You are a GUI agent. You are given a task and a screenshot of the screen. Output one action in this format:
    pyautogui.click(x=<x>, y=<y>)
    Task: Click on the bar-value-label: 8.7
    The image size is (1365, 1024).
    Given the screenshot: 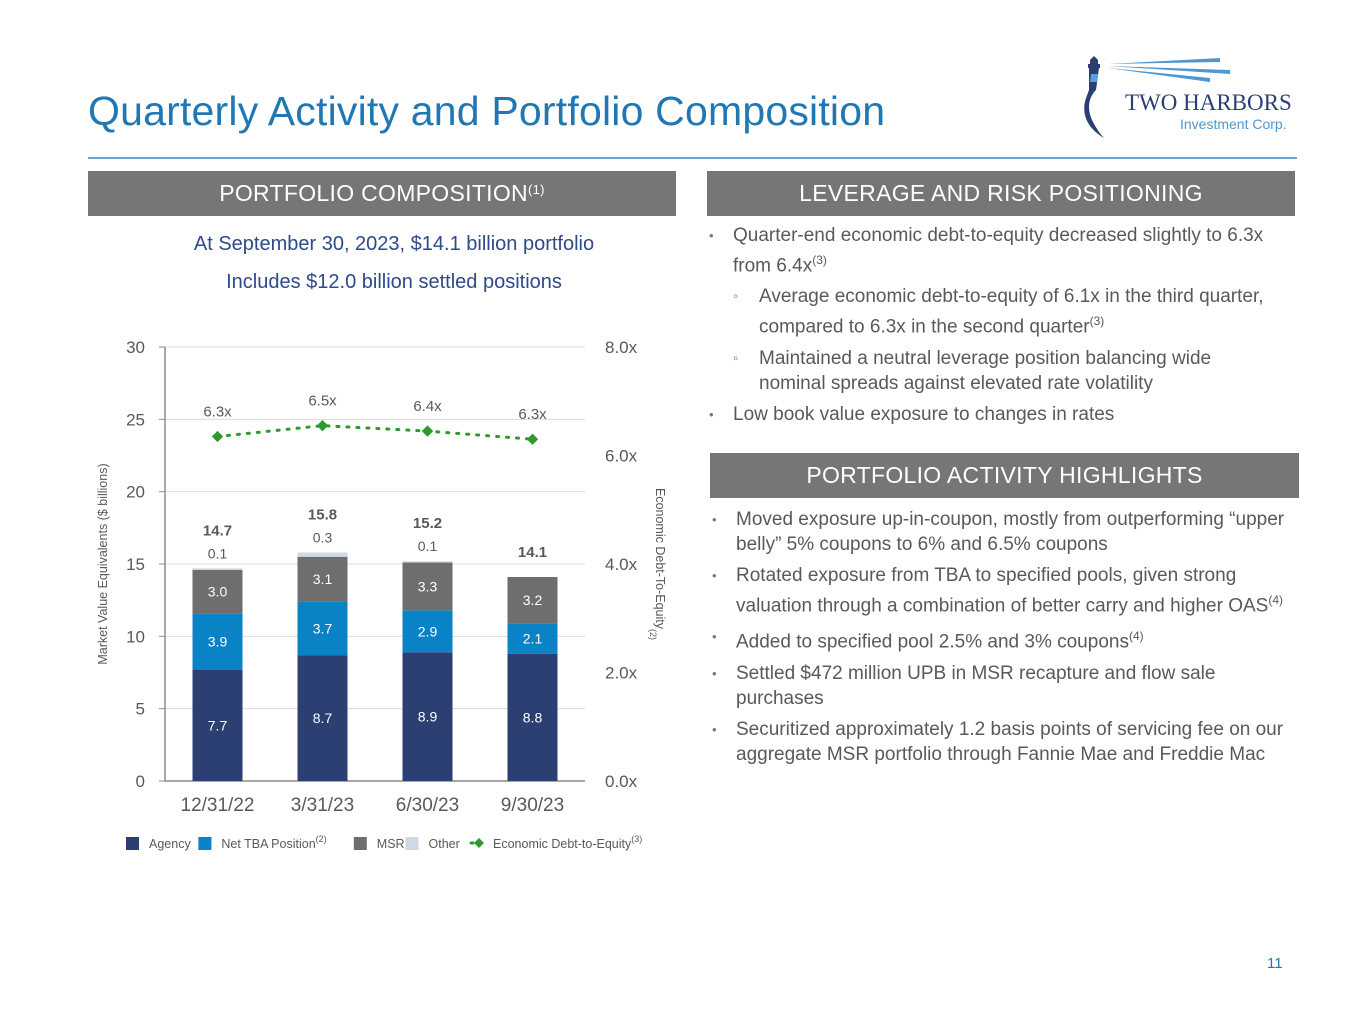 What is the action you would take?
    pyautogui.click(x=323, y=718)
    